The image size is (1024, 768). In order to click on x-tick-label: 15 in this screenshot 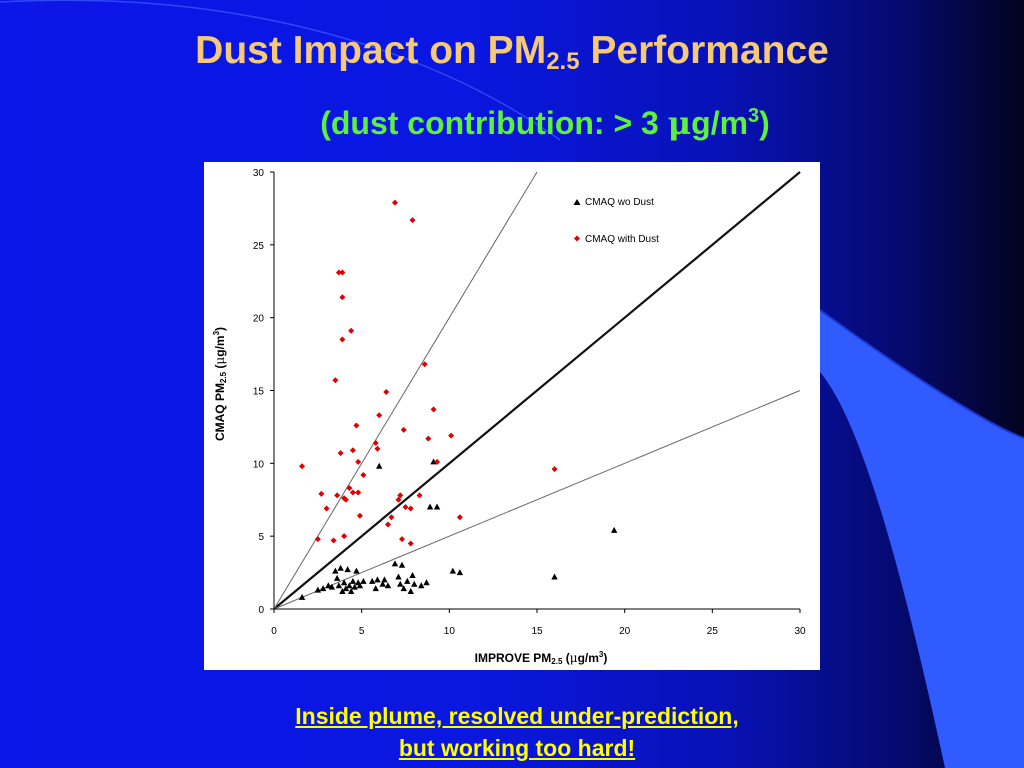, I will do `click(537, 631)`.